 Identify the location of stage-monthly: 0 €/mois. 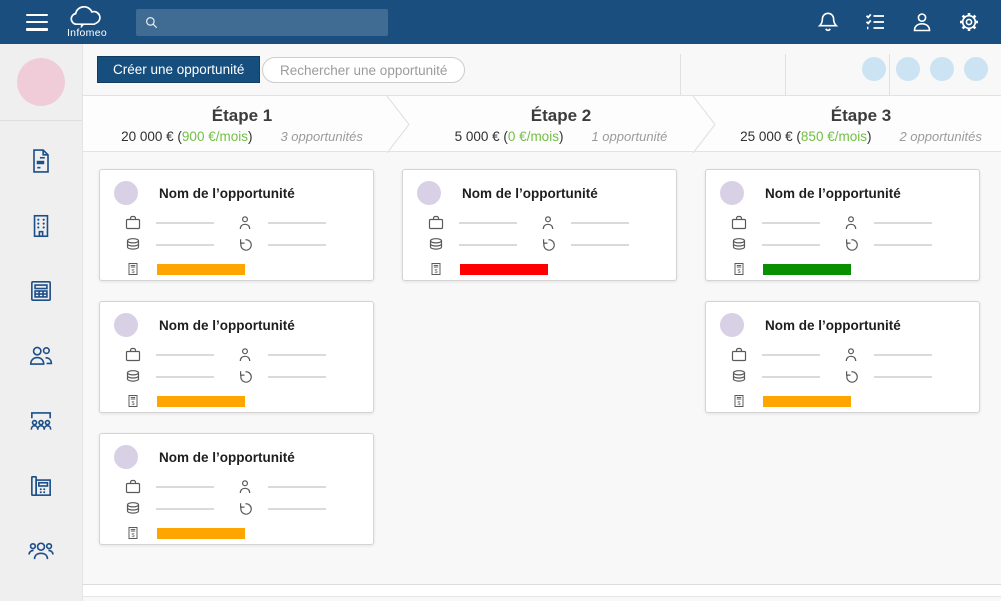
(533, 136).